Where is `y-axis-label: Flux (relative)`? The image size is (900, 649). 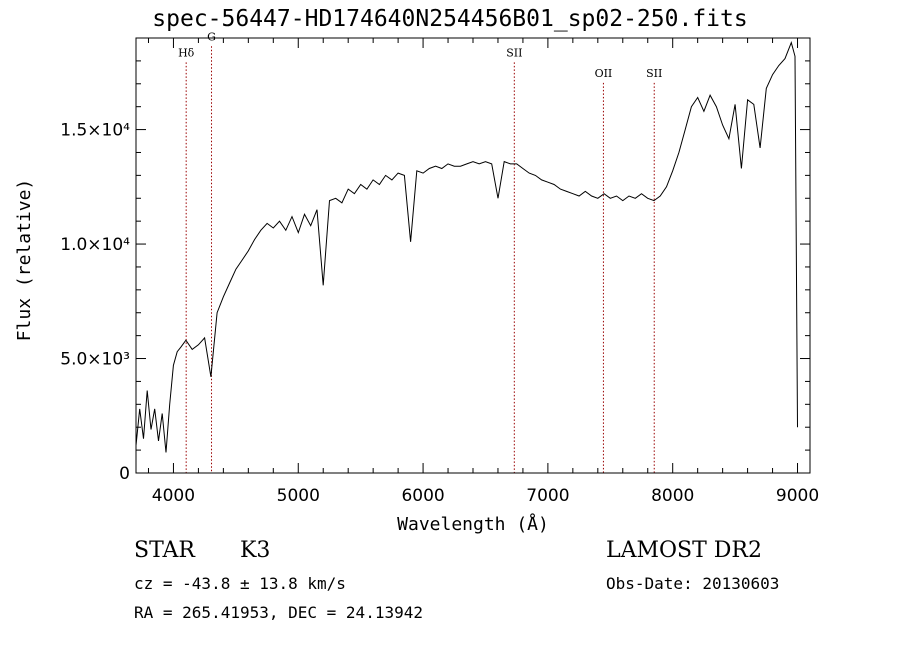 y-axis-label: Flux (relative) is located at coordinates (24, 260).